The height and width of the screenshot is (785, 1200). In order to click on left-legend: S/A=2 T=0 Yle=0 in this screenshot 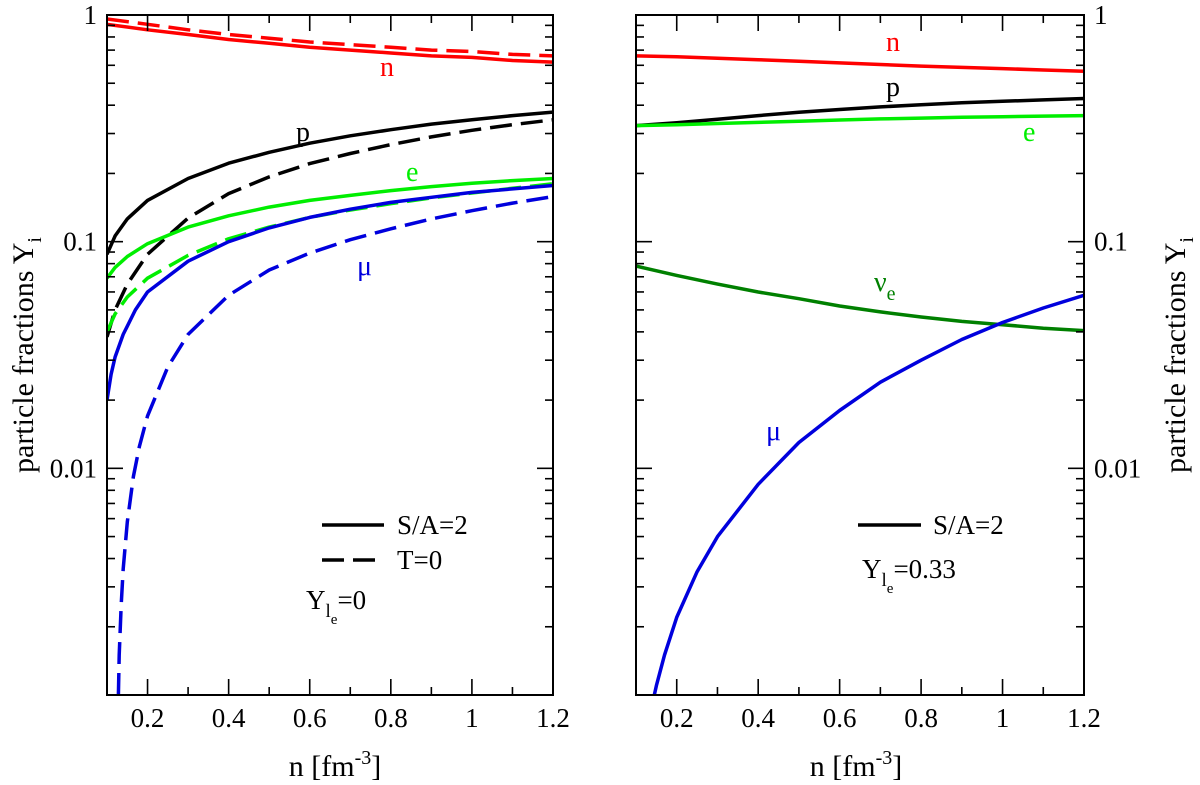, I will do `click(387, 569)`.